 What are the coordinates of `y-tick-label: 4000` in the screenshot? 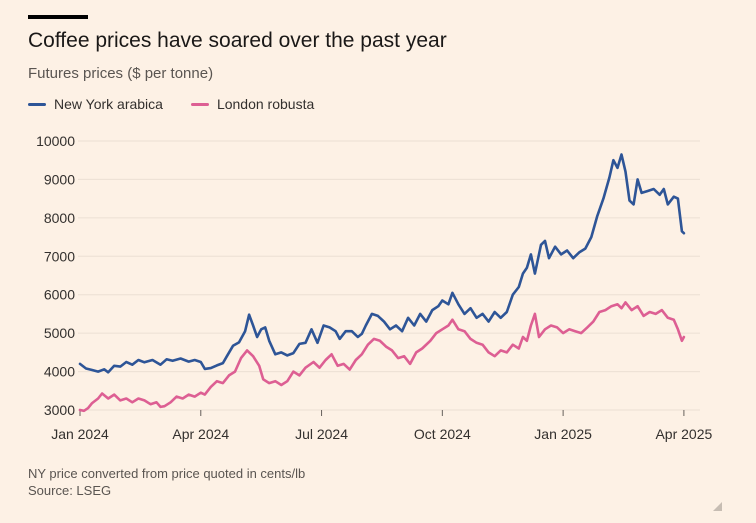 It's located at (59, 372).